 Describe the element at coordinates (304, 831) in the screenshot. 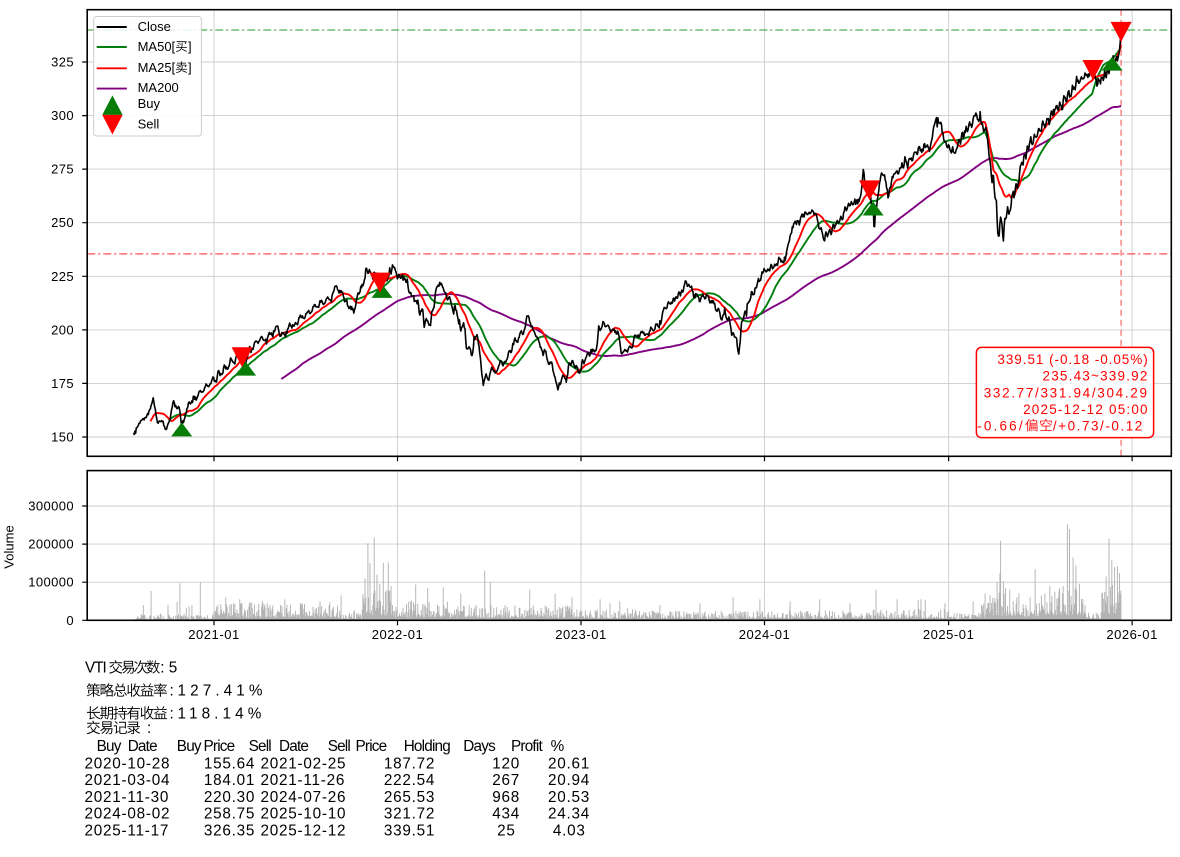

I see `svg-text: 2025-12-12` at that location.